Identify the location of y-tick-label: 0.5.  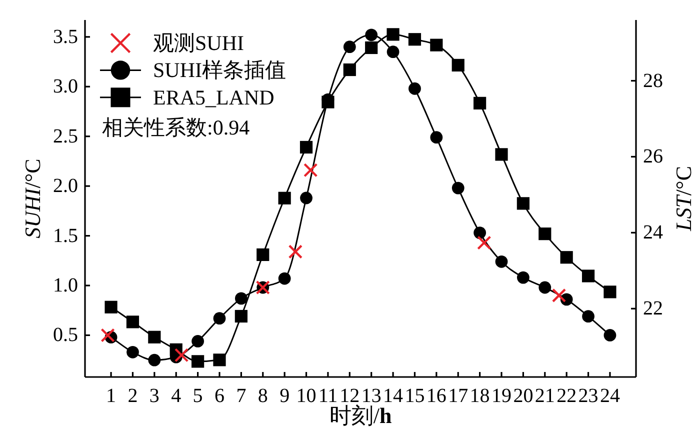
(65, 335).